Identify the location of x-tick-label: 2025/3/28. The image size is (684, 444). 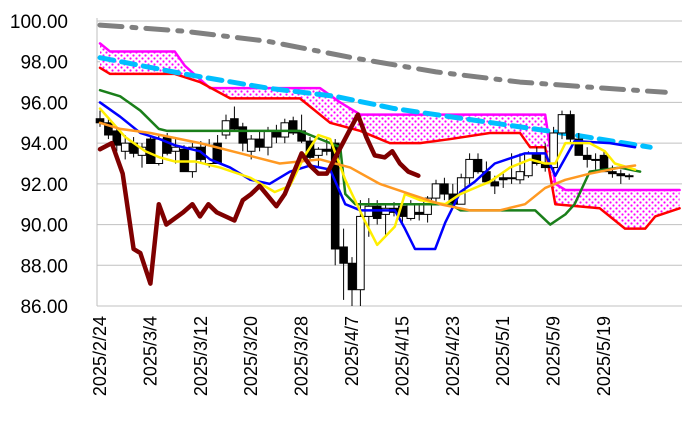
(302, 356).